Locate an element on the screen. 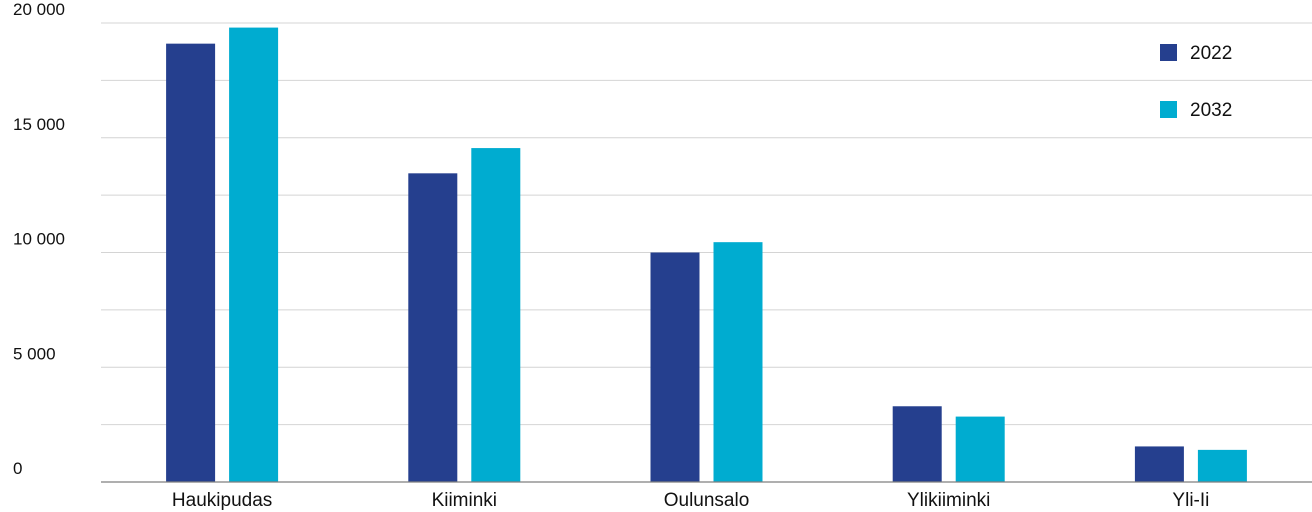 The width and height of the screenshot is (1312, 512). y-tick-label: 0 is located at coordinates (17, 468).